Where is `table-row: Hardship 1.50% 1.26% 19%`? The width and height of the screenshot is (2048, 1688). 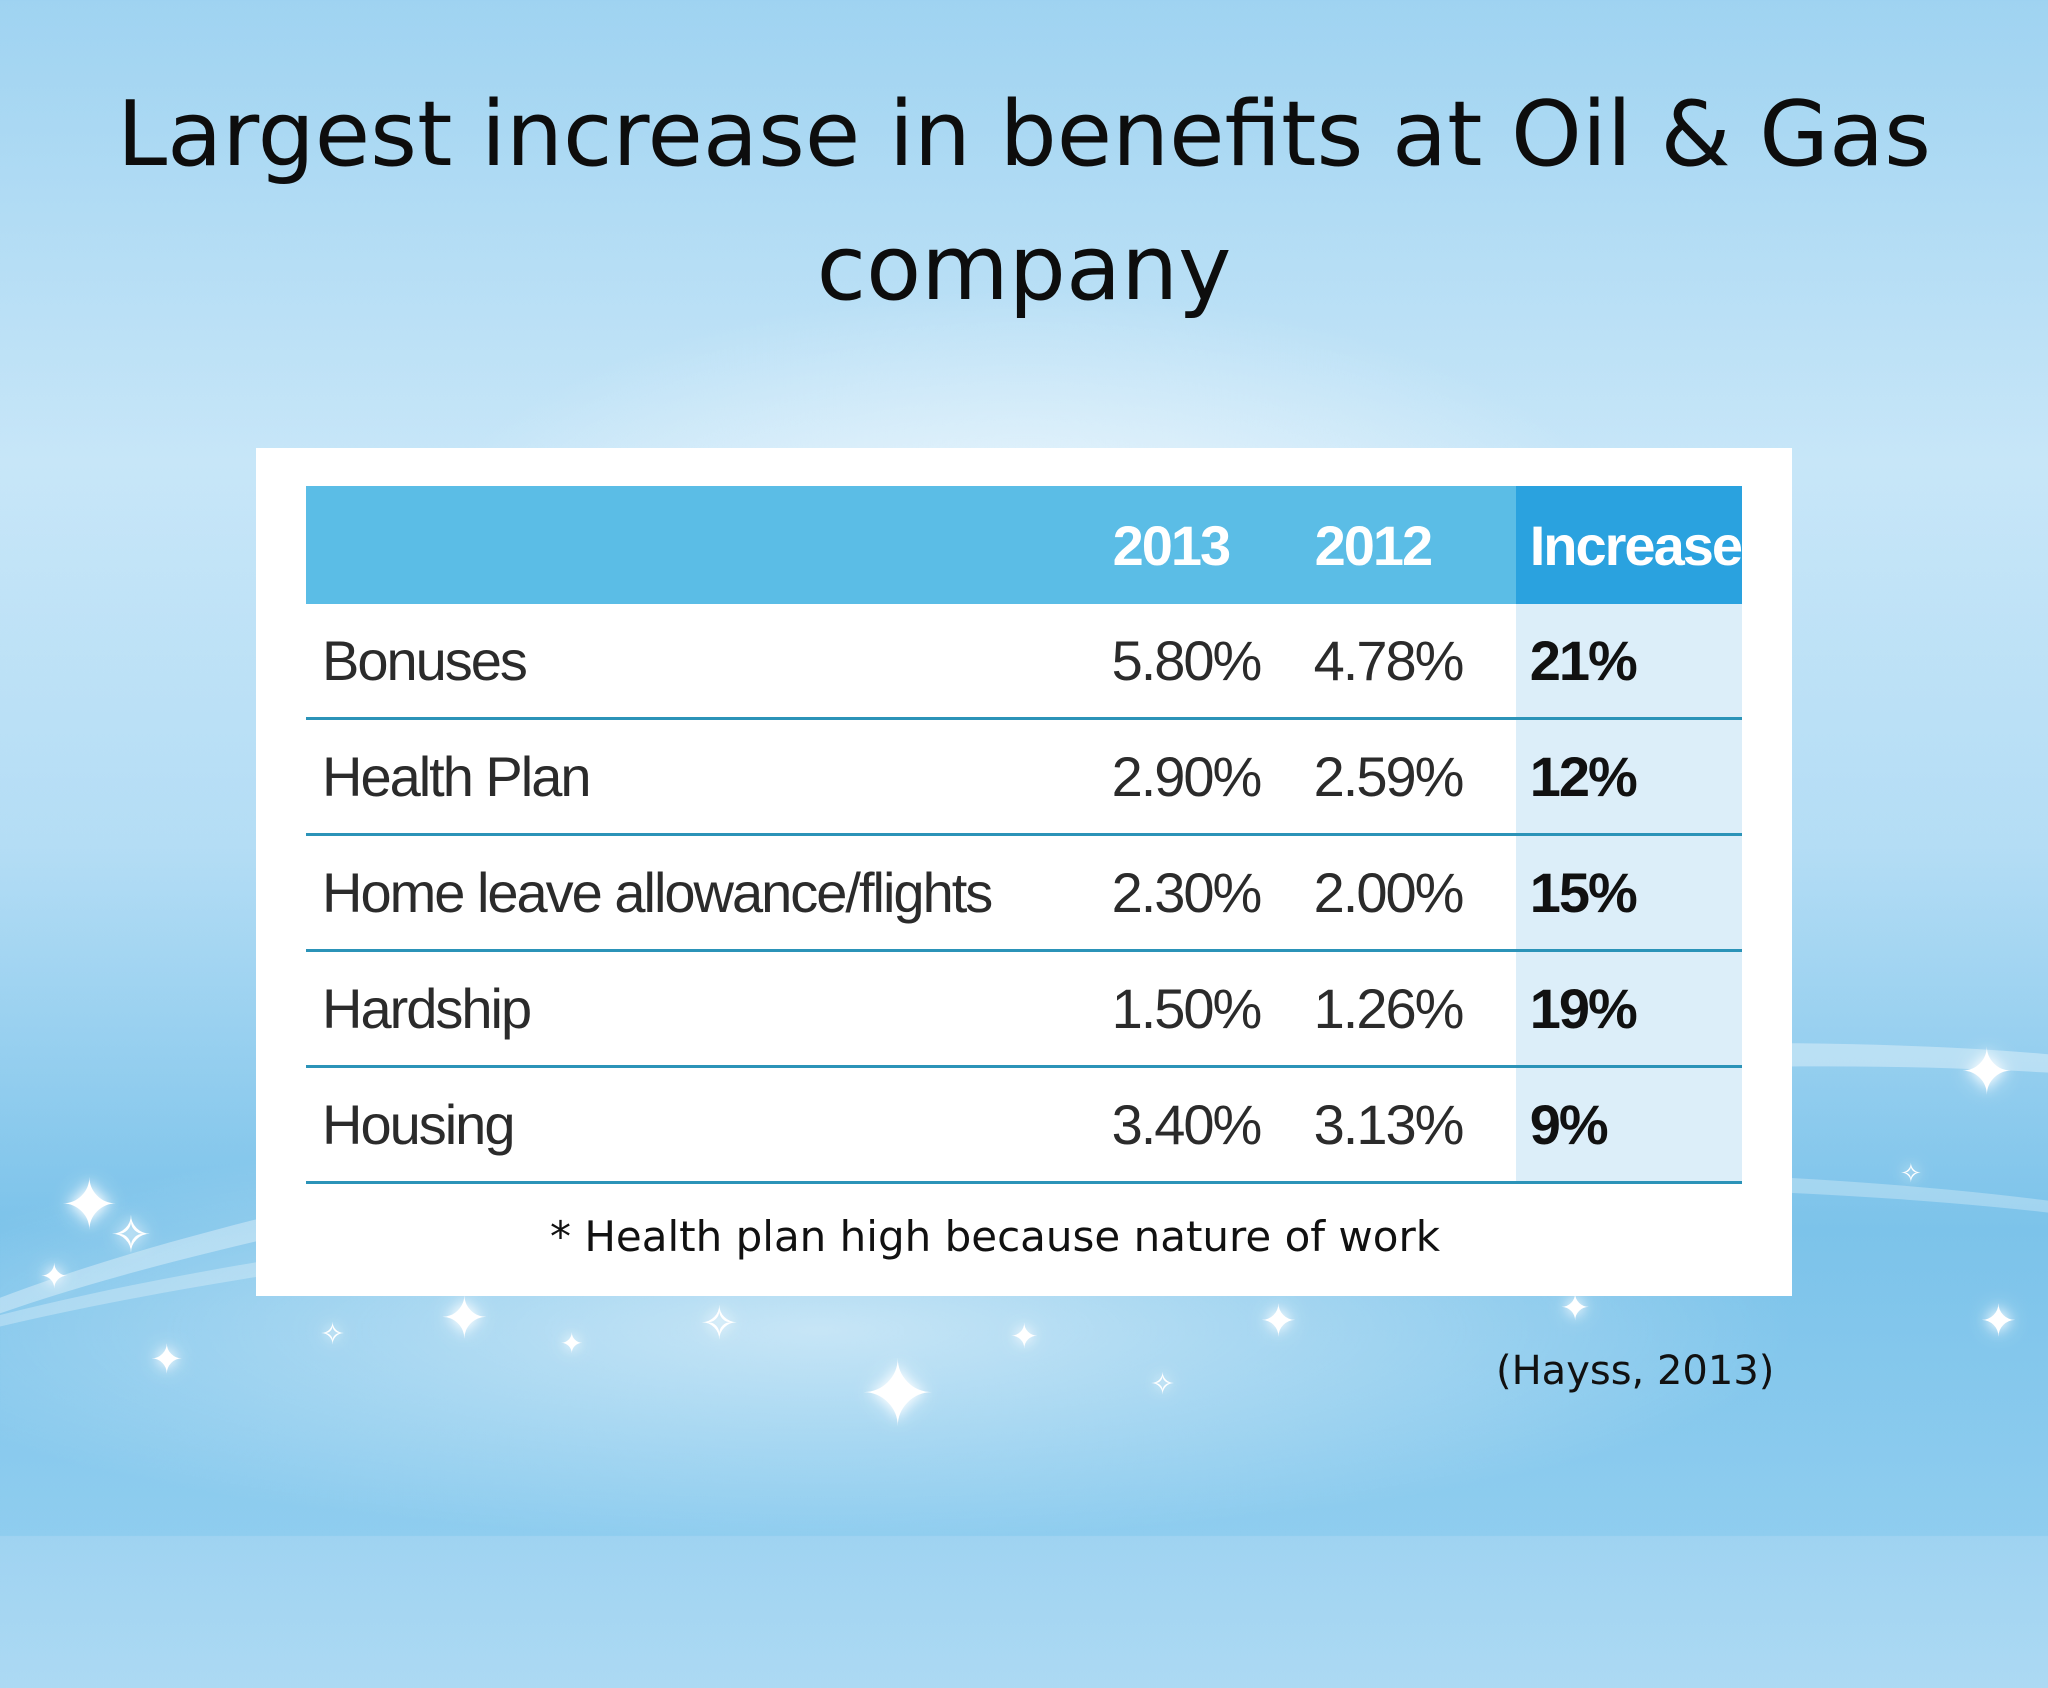 table-row: Hardship 1.50% 1.26% 19% is located at coordinates (1024, 1009).